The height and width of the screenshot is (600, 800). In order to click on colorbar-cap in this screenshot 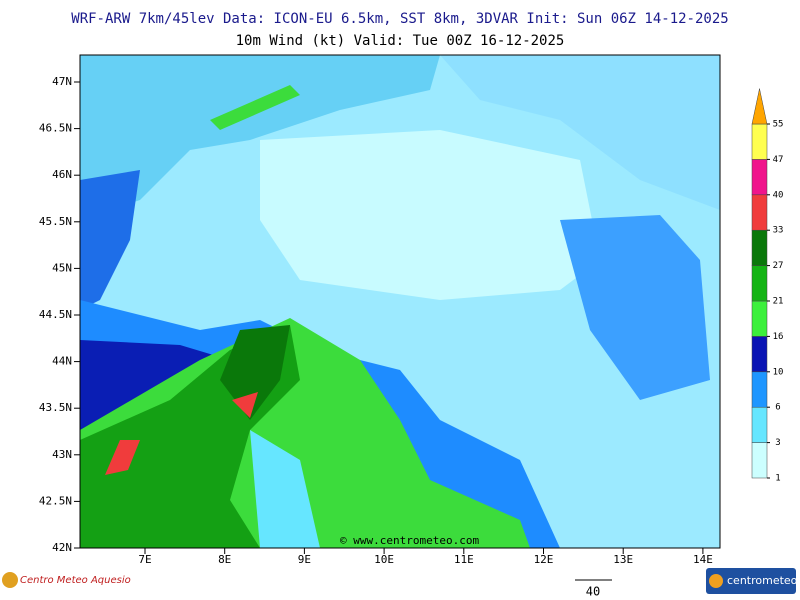, I will do `click(759, 106)`.